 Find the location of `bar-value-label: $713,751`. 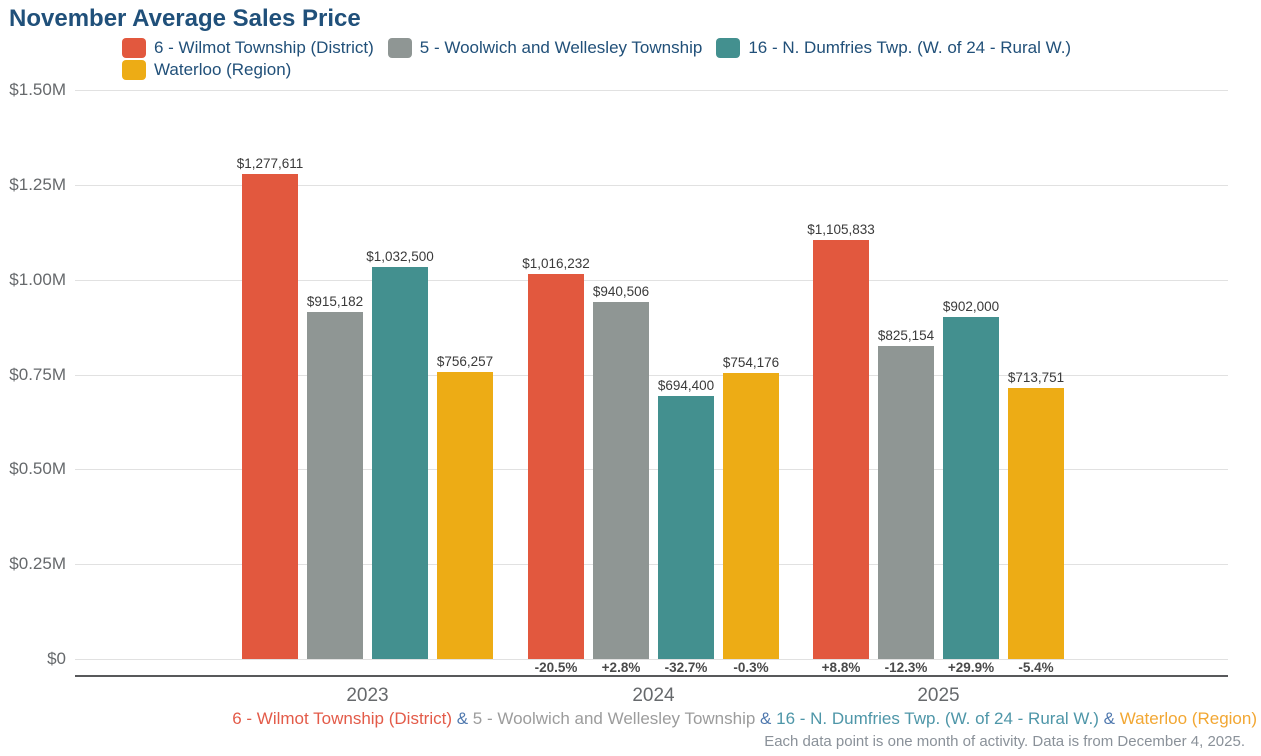

bar-value-label: $713,751 is located at coordinates (1036, 378).